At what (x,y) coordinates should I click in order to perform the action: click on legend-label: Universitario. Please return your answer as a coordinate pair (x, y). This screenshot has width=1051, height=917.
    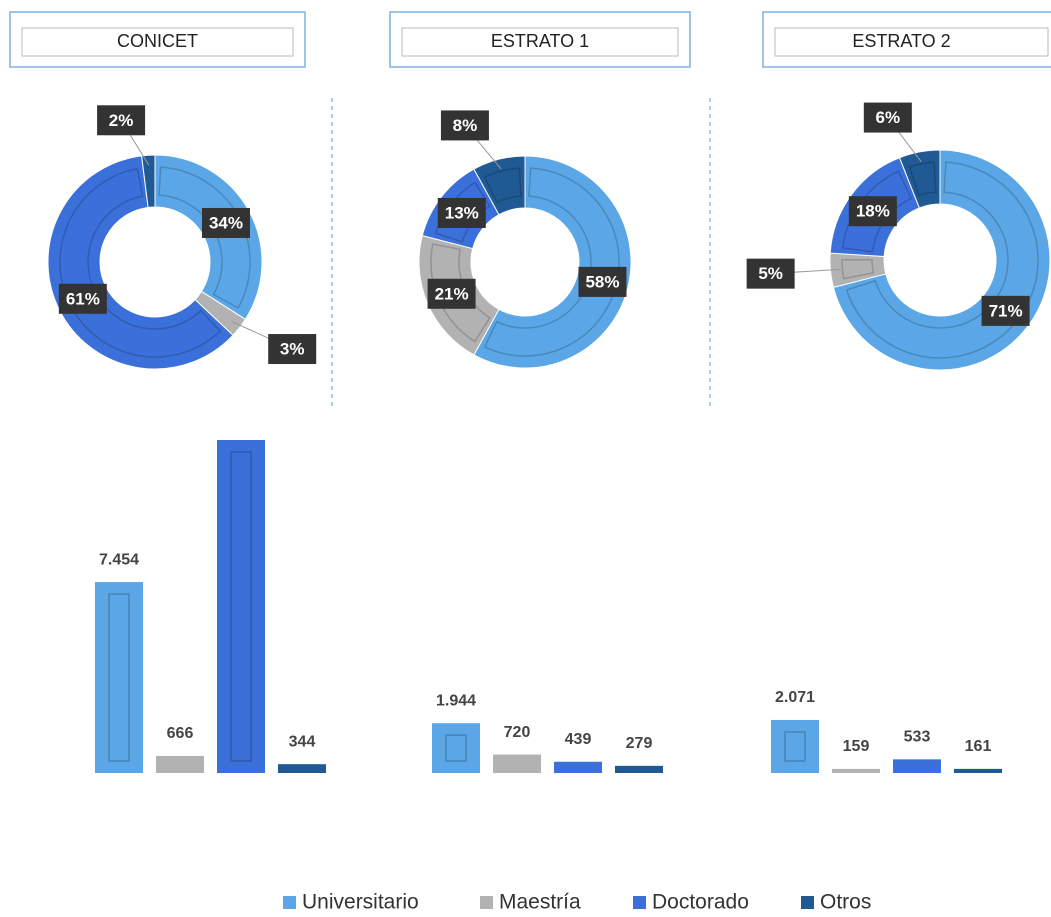
    Looking at the image, I should click on (360, 902).